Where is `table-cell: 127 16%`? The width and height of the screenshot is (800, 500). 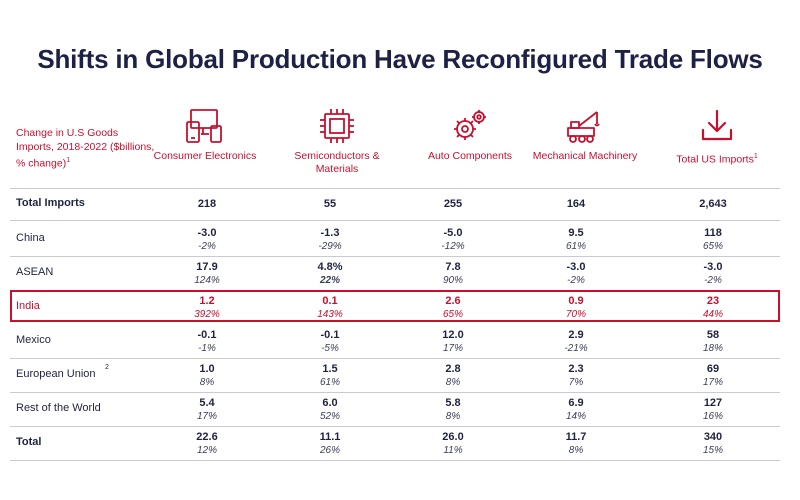 table-cell: 127 16% is located at coordinates (713, 409).